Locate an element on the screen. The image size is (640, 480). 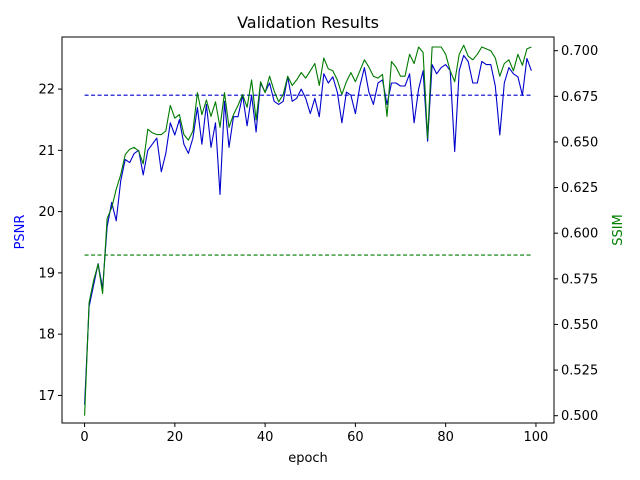
y-right-axis-label: SSIM is located at coordinates (618, 230).